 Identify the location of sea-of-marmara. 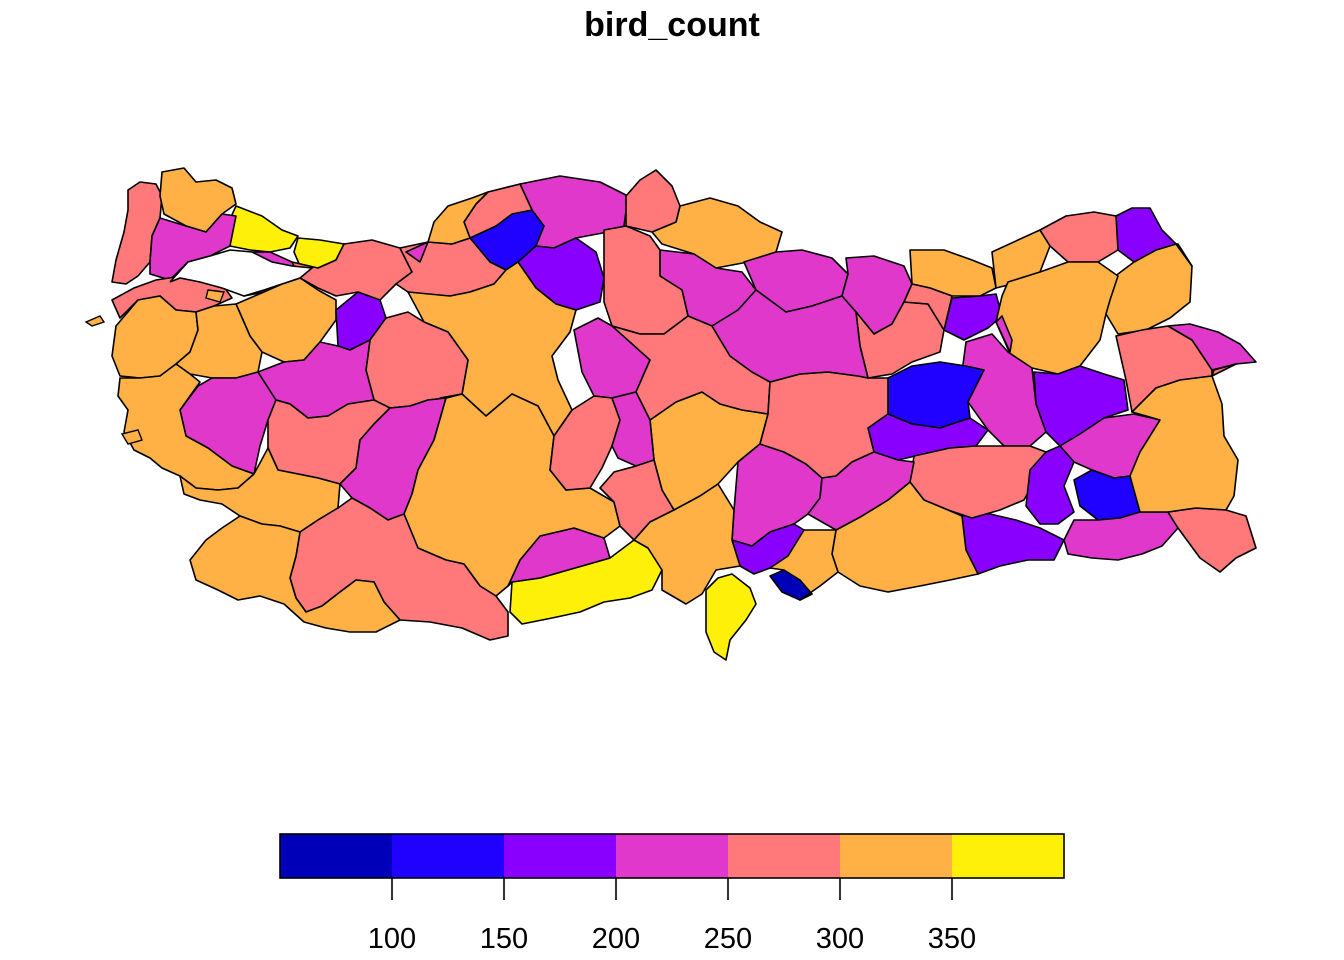
(241, 273).